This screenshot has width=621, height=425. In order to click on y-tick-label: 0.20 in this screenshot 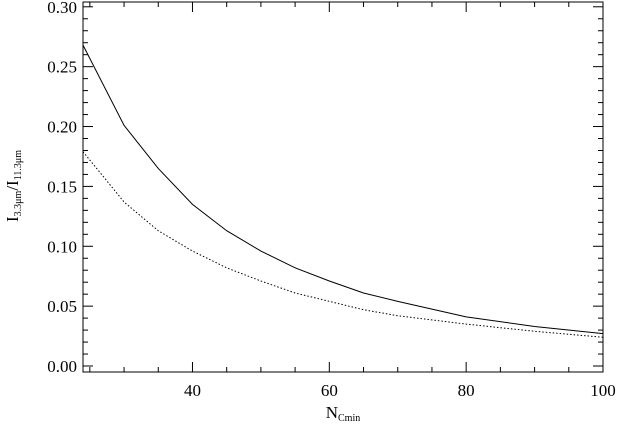, I will do `click(62, 127)`.